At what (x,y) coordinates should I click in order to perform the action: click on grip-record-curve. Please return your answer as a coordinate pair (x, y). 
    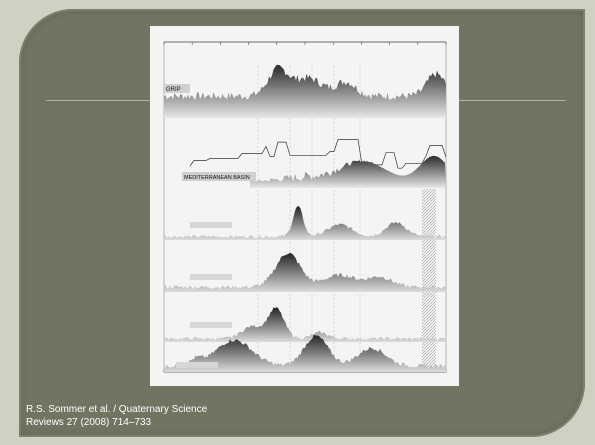
    Looking at the image, I should click on (305, 91).